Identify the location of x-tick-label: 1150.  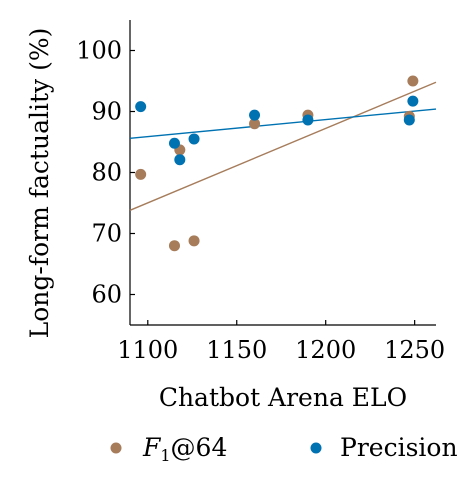
(236, 350).